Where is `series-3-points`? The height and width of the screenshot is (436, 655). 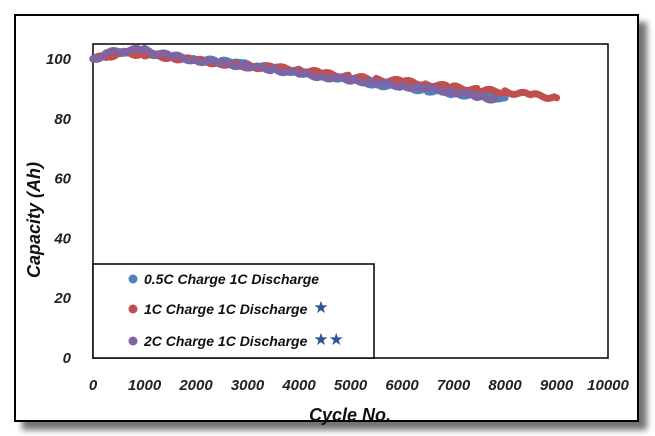
series-3-points is located at coordinates (294, 74).